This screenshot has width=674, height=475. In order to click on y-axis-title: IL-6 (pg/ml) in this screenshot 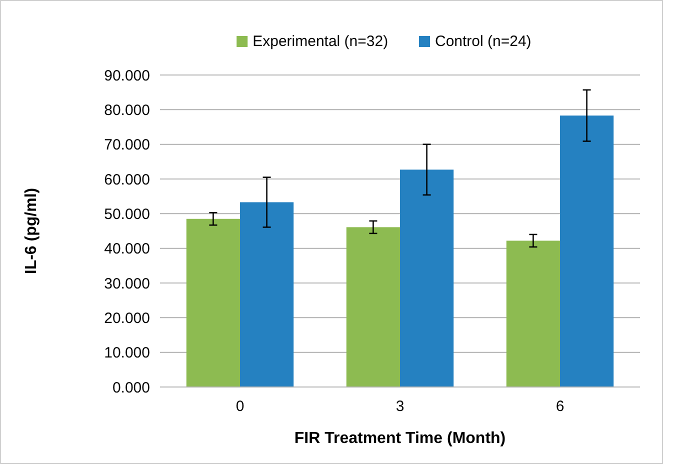, I will do `click(31, 231)`.